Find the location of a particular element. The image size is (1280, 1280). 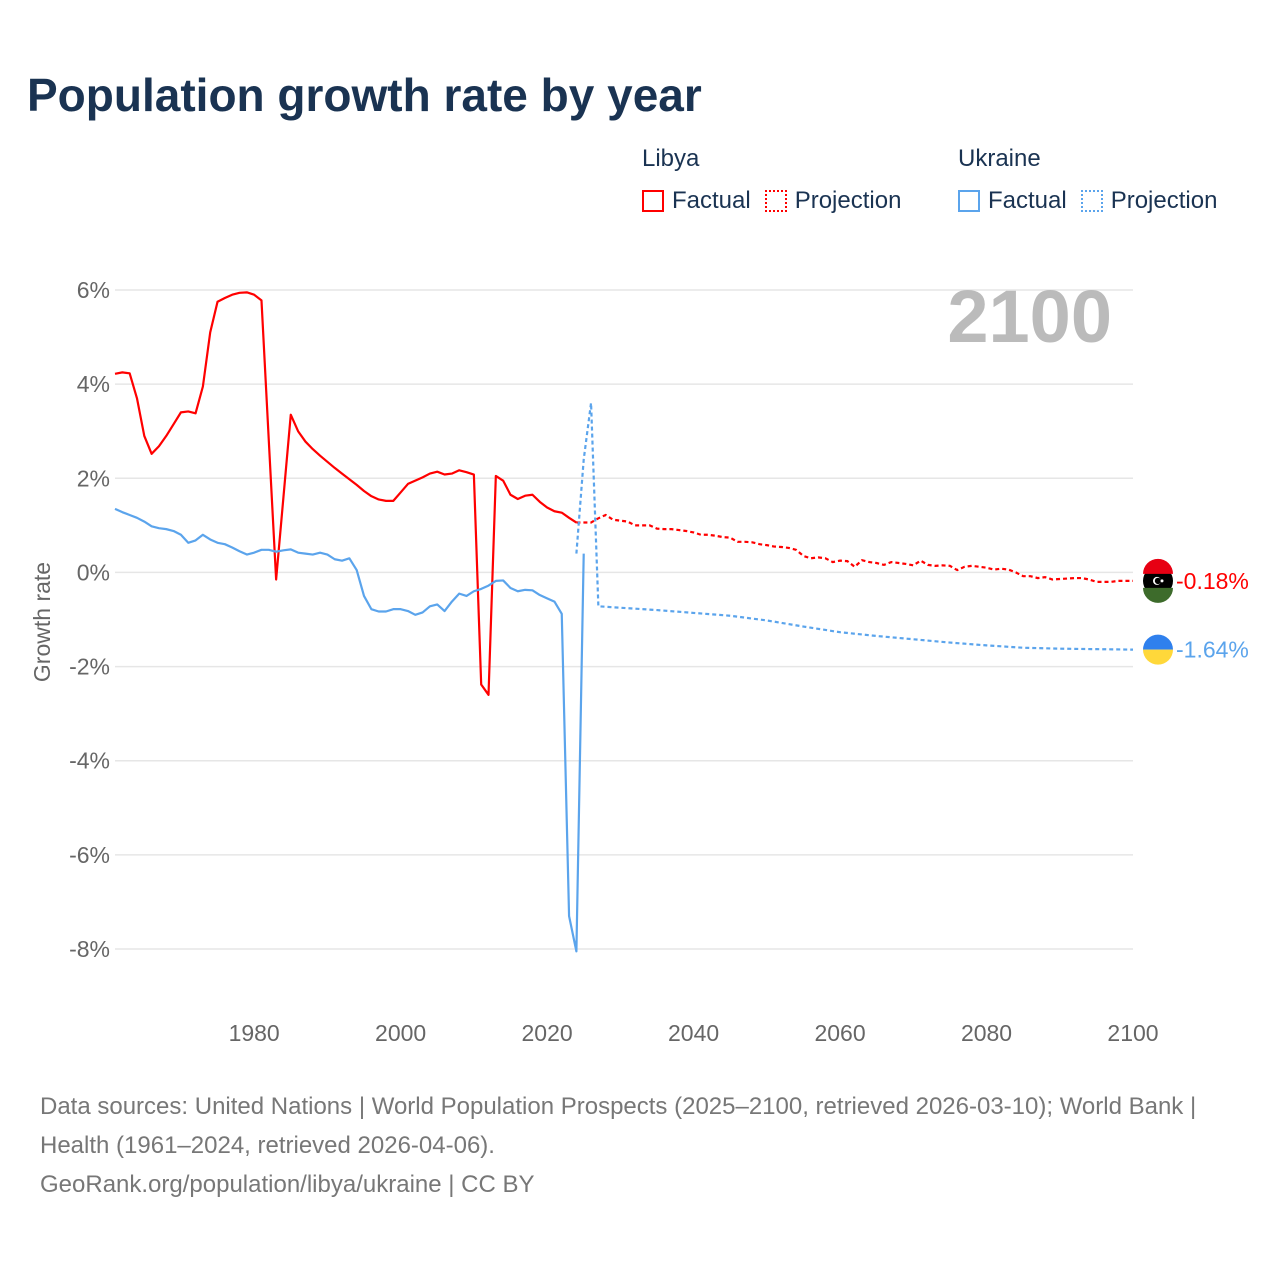

x-tick-label: 2000 is located at coordinates (400, 1033).